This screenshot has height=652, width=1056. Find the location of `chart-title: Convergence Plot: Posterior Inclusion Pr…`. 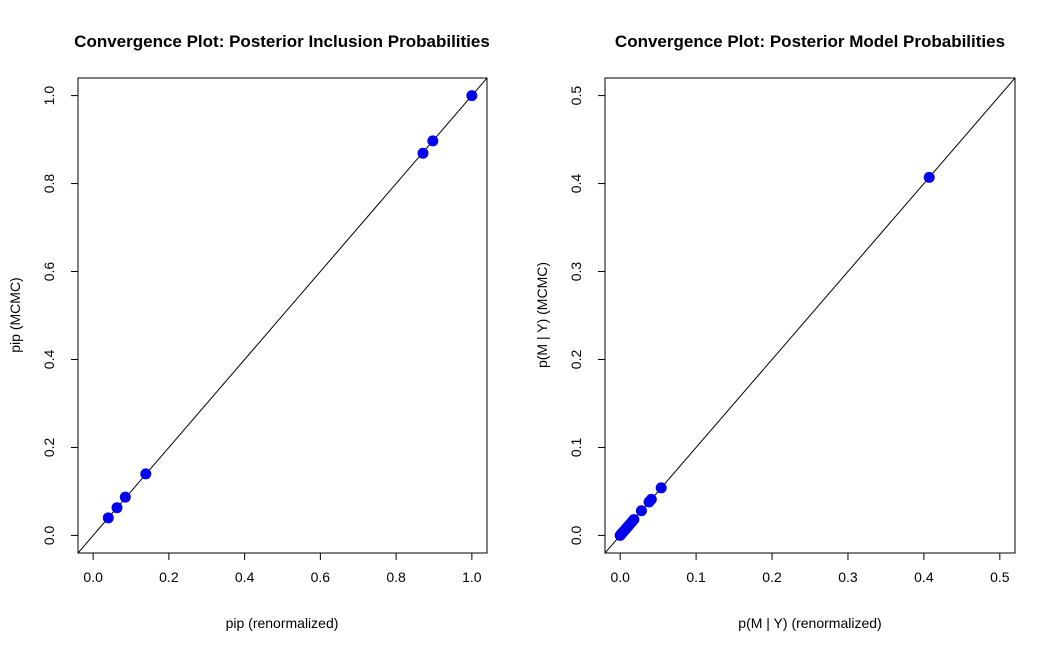

chart-title: Convergence Plot: Posterior Inclusion Pr… is located at coordinates (282, 41).